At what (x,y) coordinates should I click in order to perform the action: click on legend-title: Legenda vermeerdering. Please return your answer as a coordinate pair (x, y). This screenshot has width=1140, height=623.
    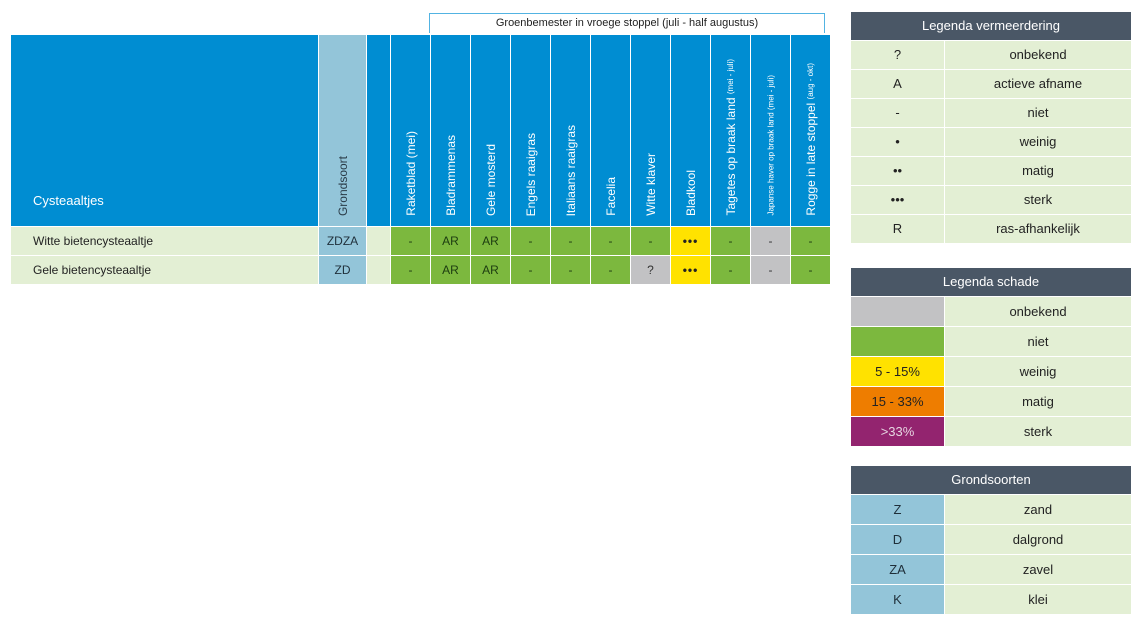
    Looking at the image, I should click on (991, 26).